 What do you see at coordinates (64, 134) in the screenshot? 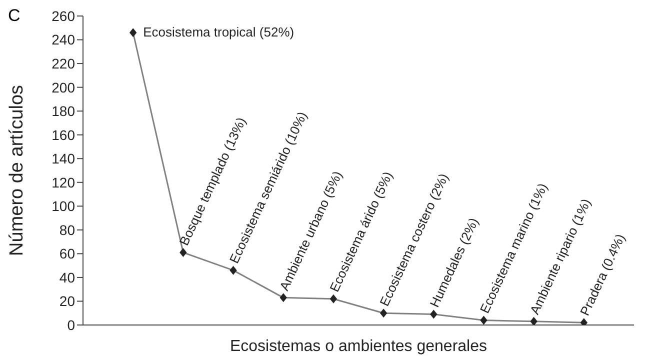
I see `y-tick-label: 160` at bounding box center [64, 134].